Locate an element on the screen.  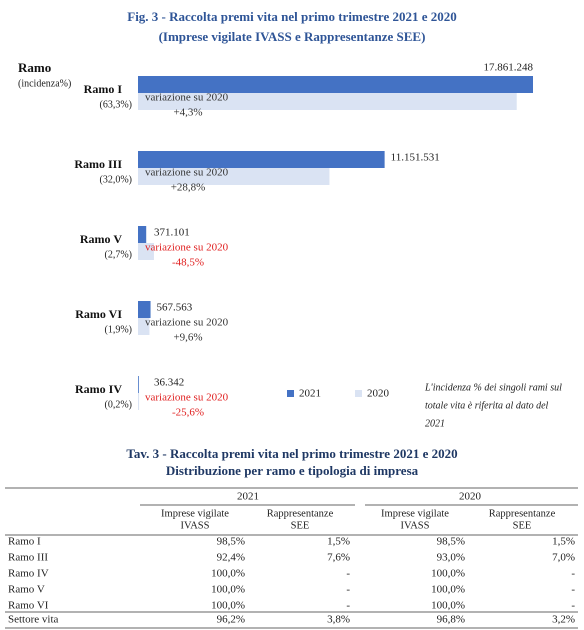
cell: 7,0% is located at coordinates (563, 558).